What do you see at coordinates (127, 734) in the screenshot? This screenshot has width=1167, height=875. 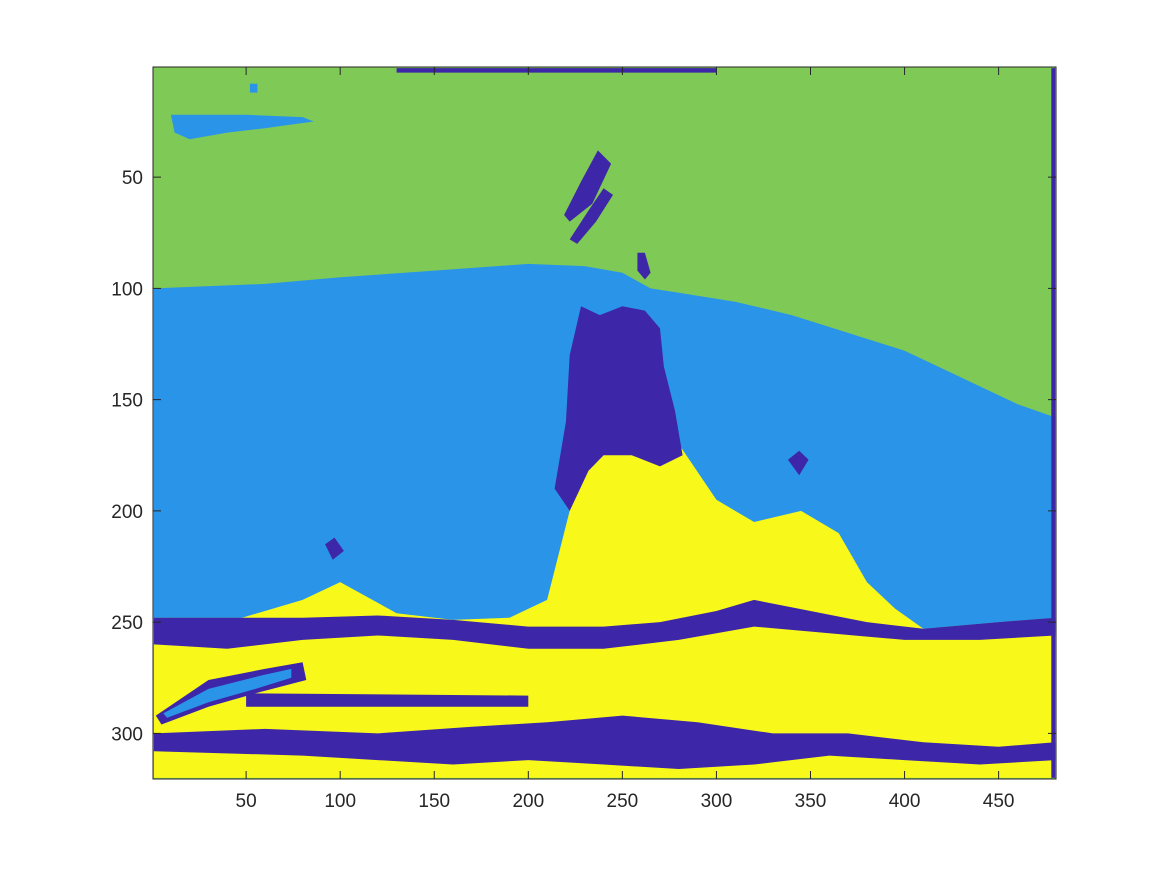 I see `y-tick-label: 300` at bounding box center [127, 734].